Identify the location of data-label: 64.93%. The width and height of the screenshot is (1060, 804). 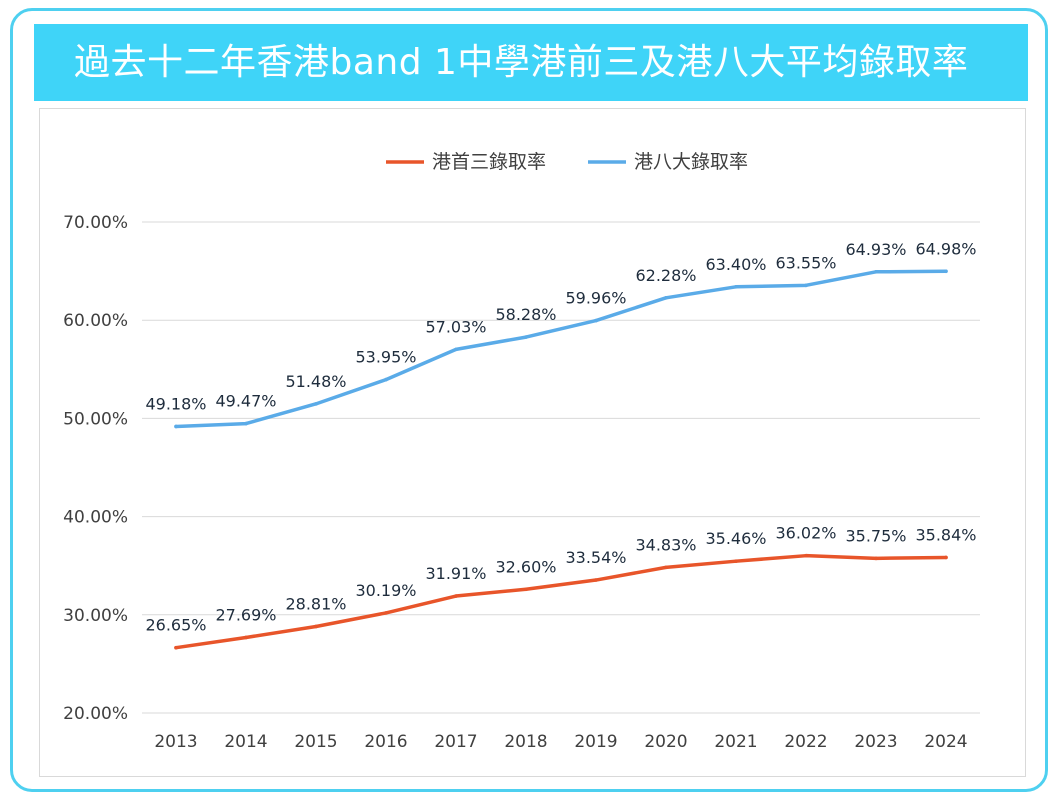
(875, 249).